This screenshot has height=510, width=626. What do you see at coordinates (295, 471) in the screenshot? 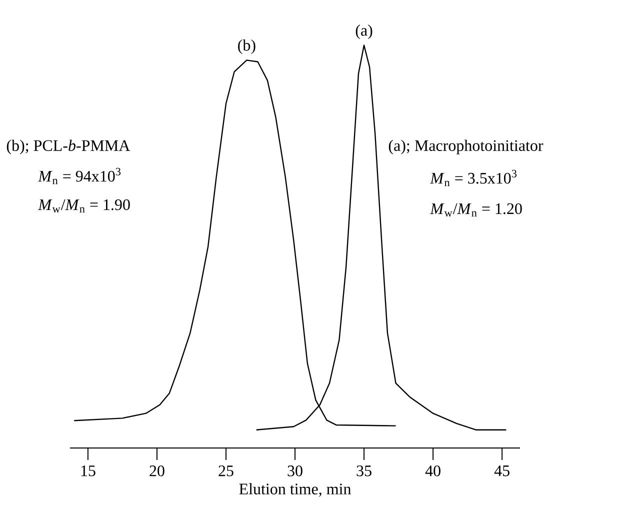
I see `x-tick-label: 30` at bounding box center [295, 471].